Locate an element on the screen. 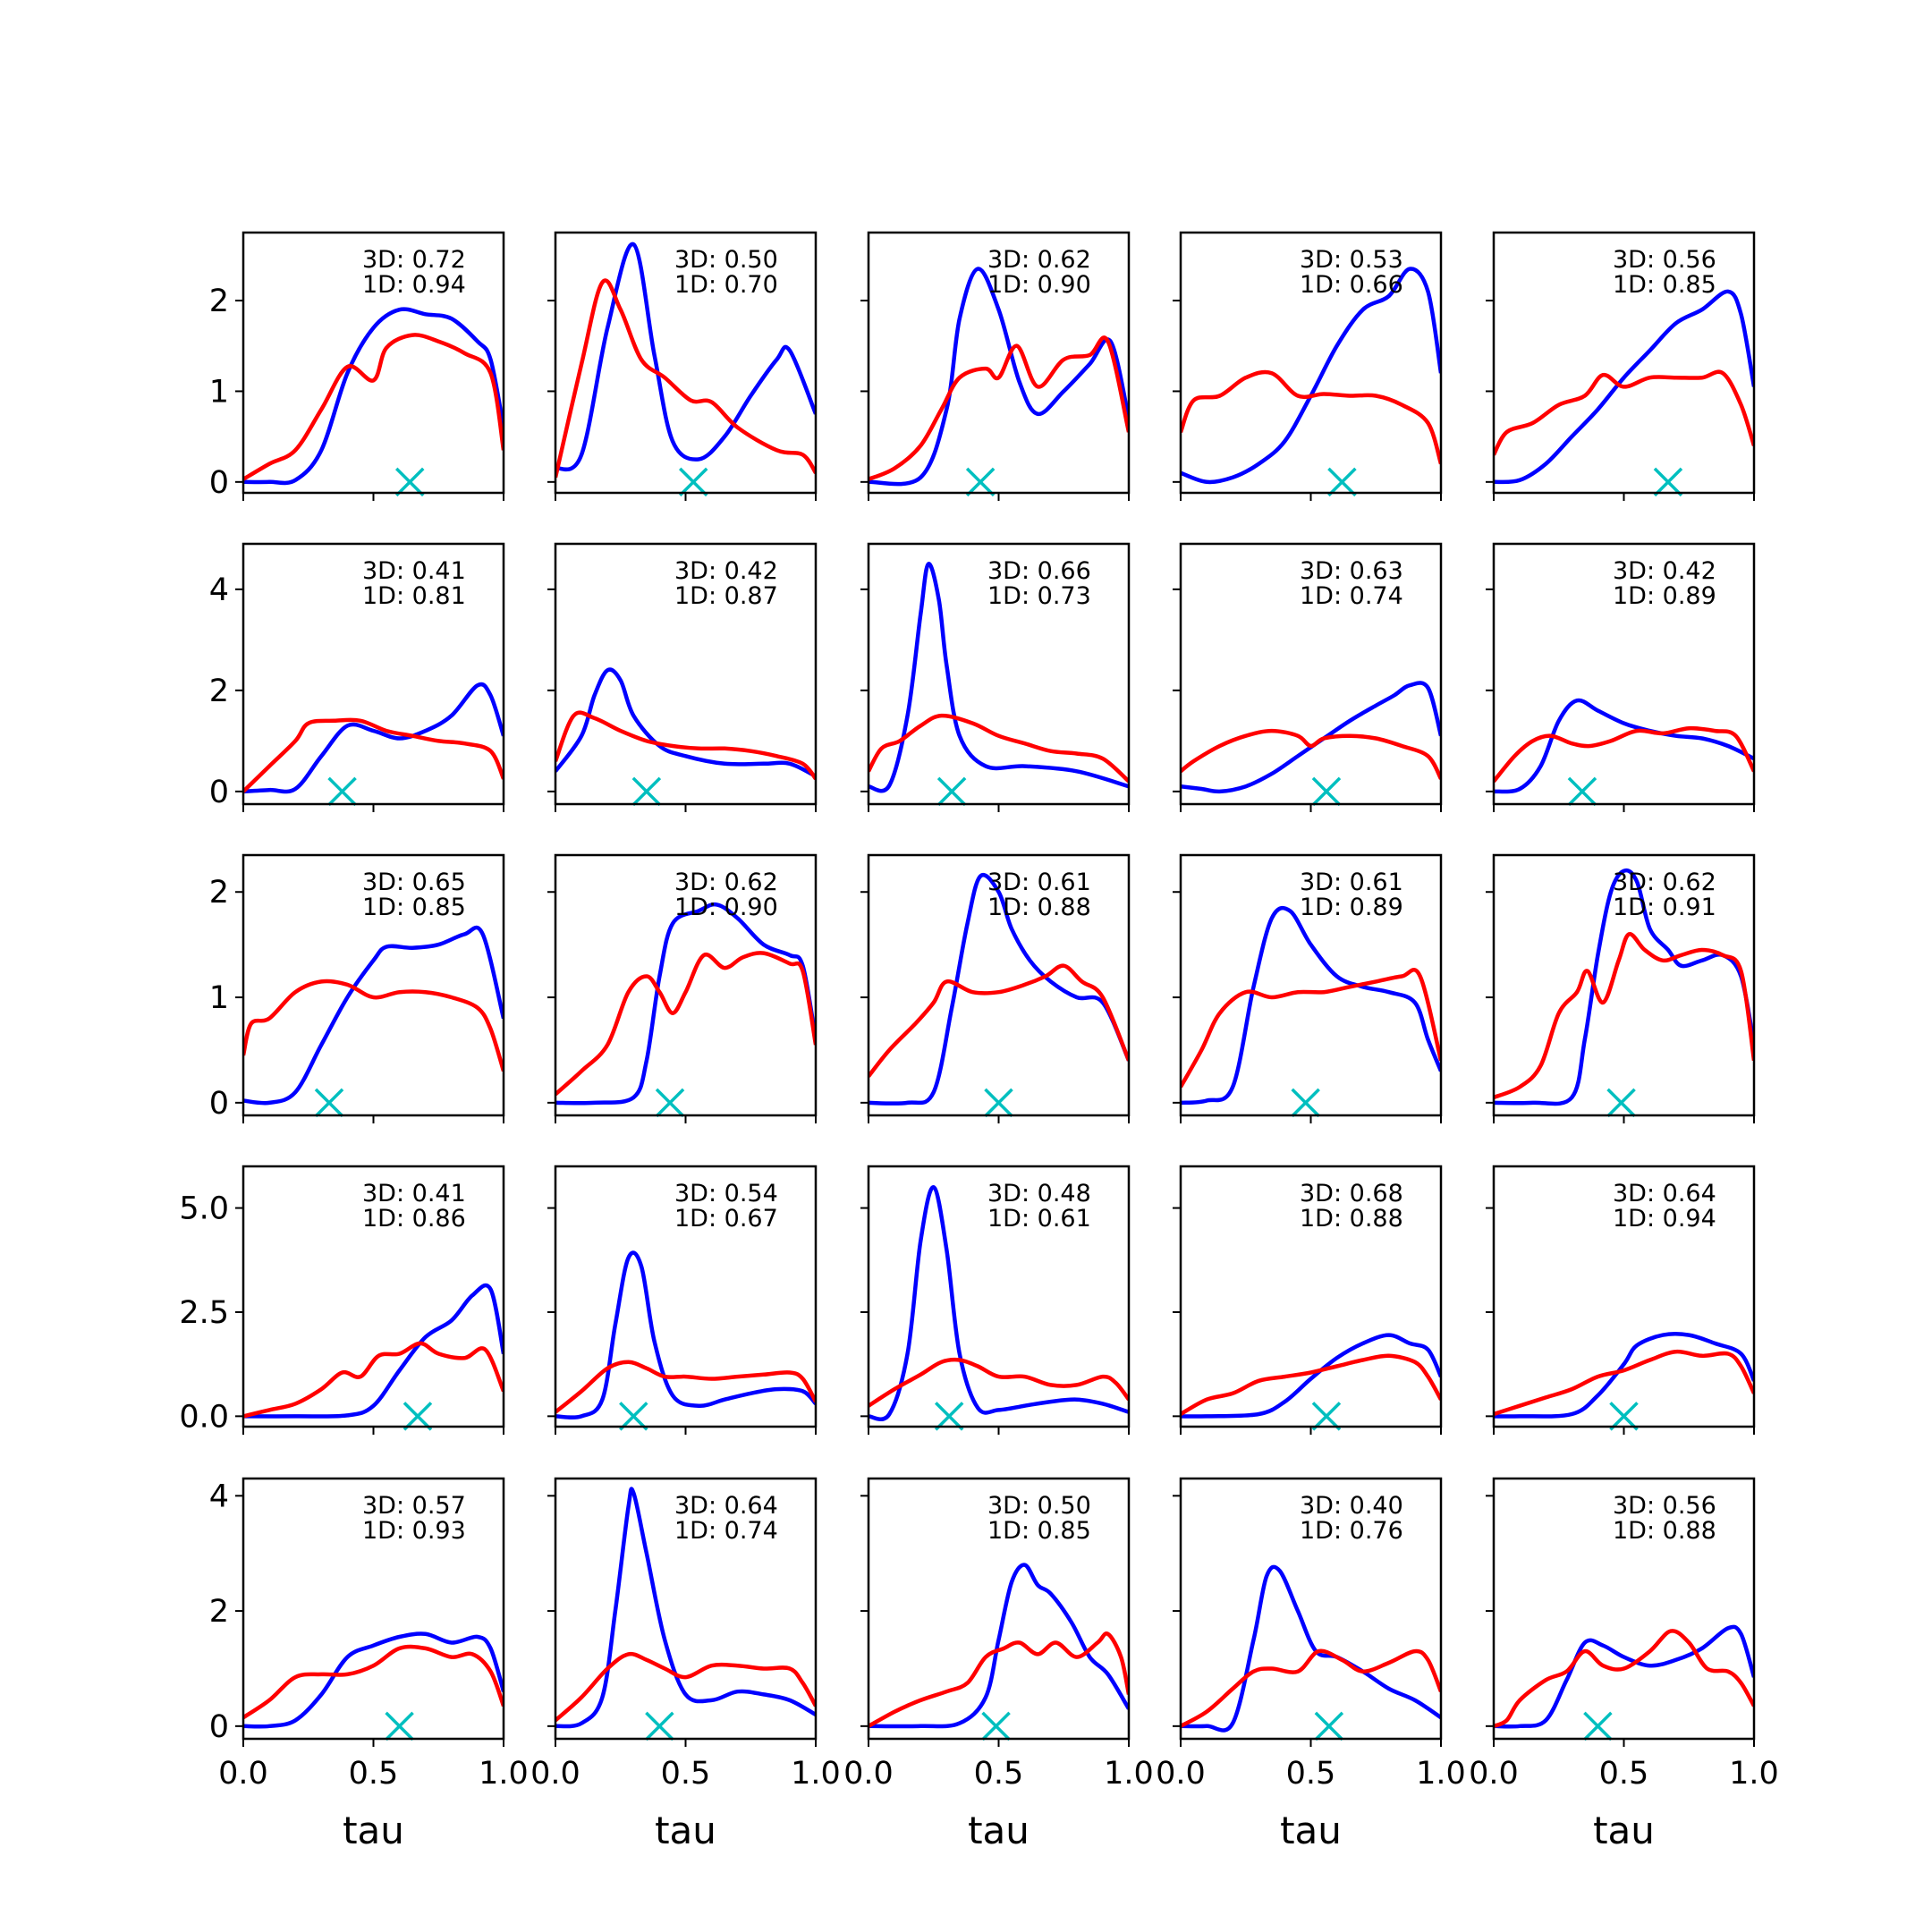 The height and width of the screenshot is (1932, 1932). score-3d-label: 3D: 0.72 is located at coordinates (414, 260).